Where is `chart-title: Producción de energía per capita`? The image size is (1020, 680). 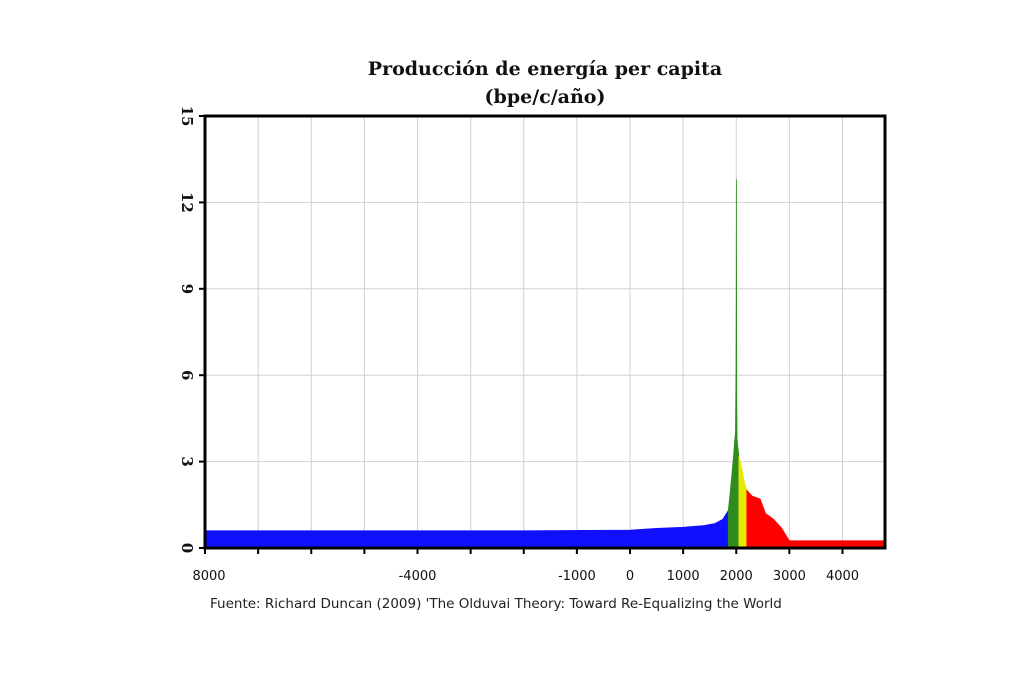 chart-title: Producción de energía per capita is located at coordinates (545, 69).